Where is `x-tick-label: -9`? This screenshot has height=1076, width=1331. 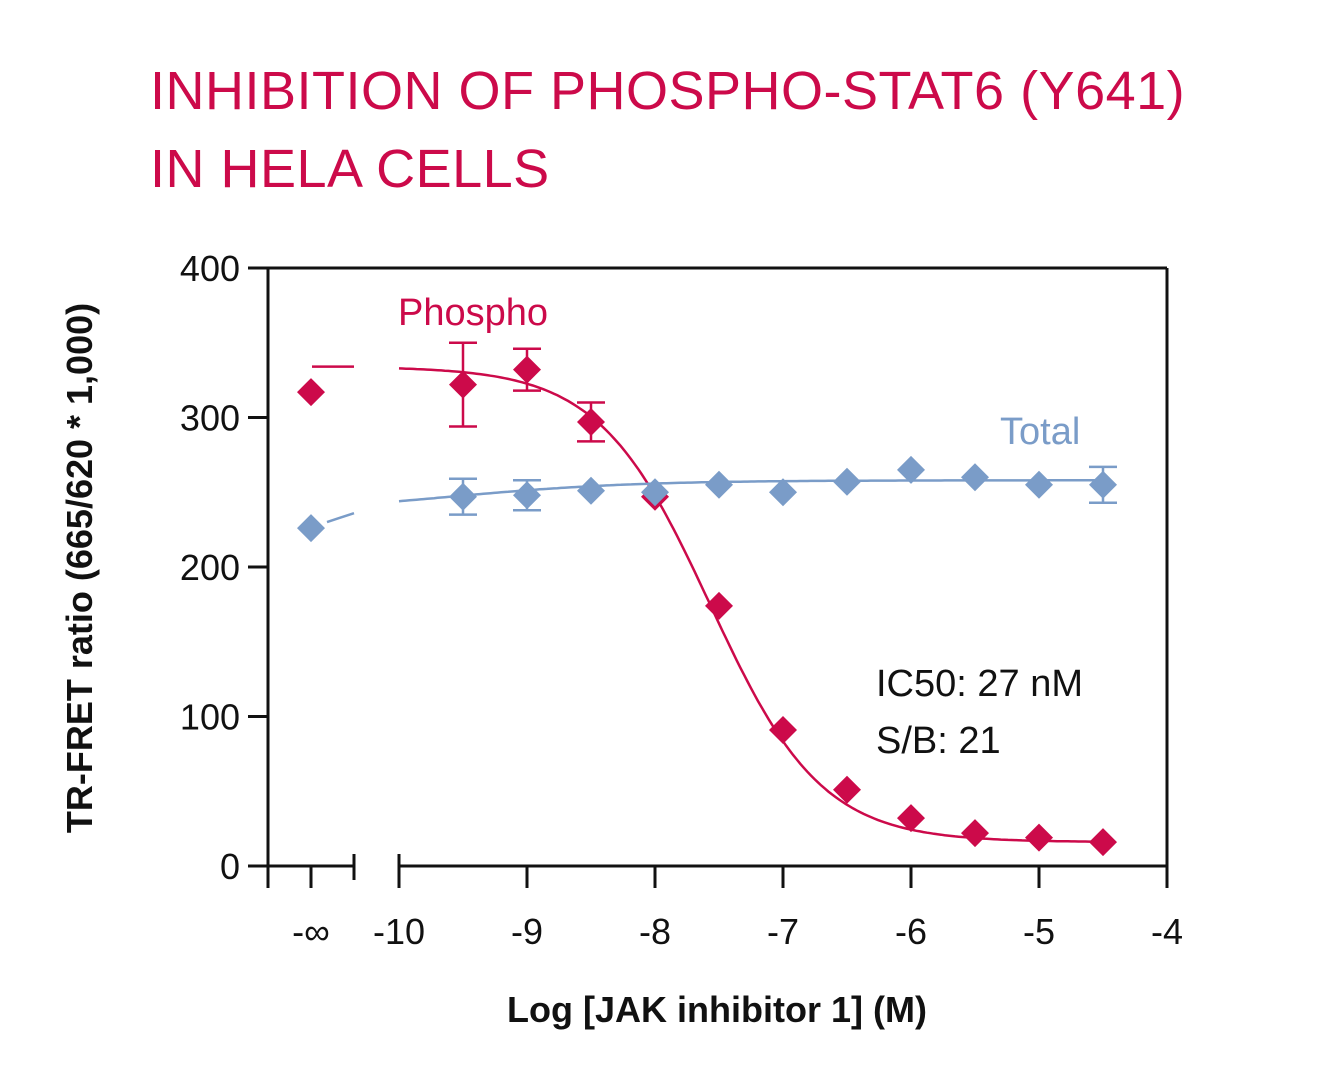
x-tick-label: -9 is located at coordinates (527, 931).